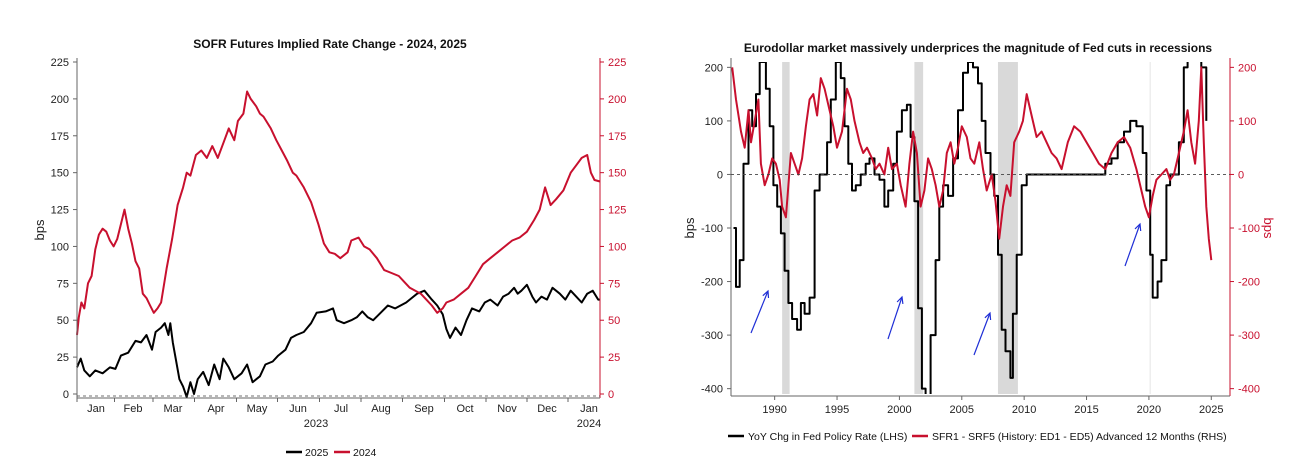 The height and width of the screenshot is (464, 1304). I want to click on left-y-tick-label: -300, so click(712, 336).